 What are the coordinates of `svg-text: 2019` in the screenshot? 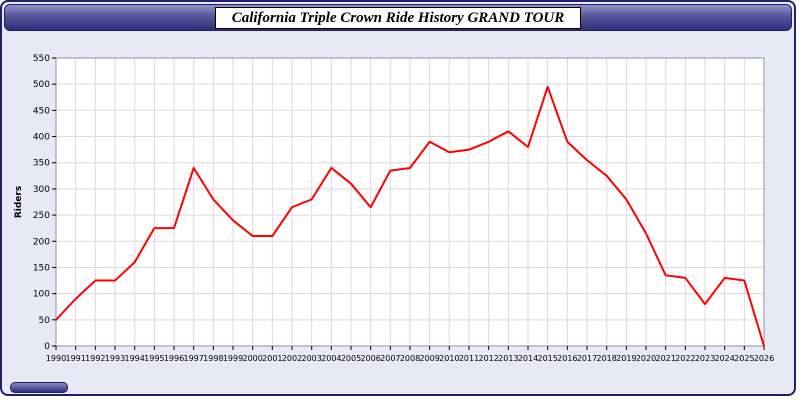 It's located at (626, 358).